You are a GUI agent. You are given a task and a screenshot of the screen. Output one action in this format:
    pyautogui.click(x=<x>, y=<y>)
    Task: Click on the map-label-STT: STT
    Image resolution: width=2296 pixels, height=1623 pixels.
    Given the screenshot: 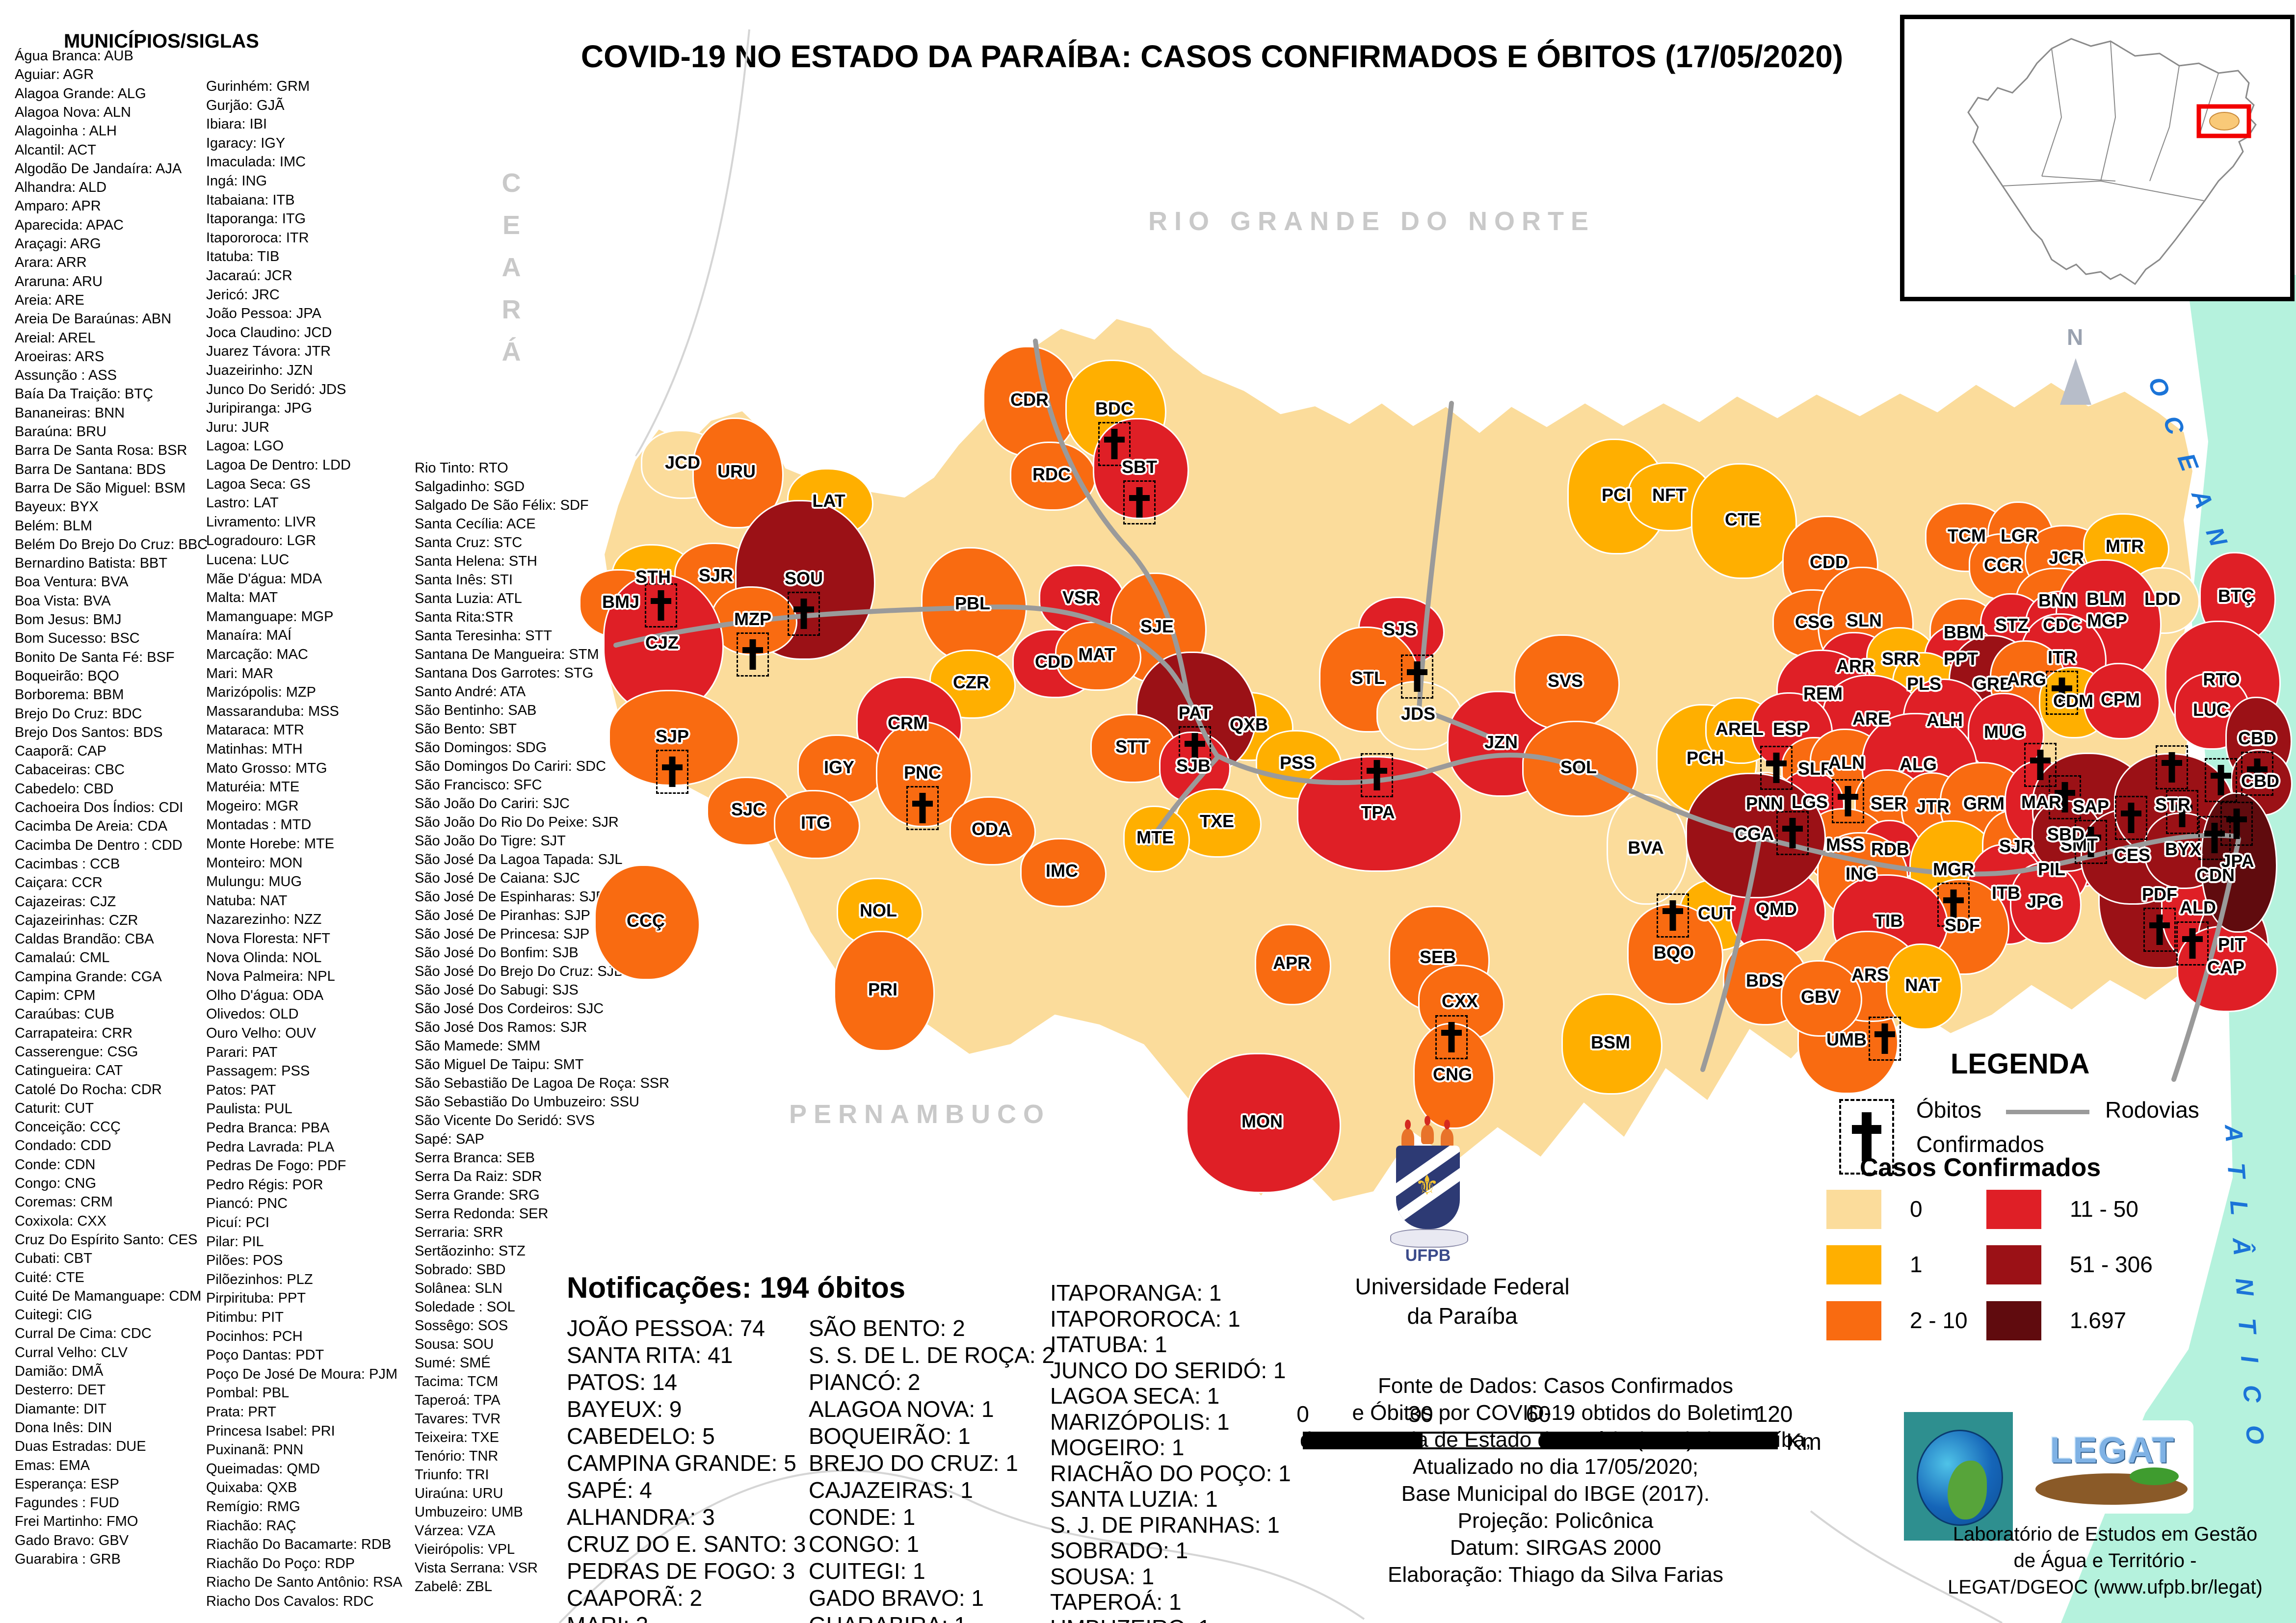 What is the action you would take?
    pyautogui.click(x=1132, y=746)
    